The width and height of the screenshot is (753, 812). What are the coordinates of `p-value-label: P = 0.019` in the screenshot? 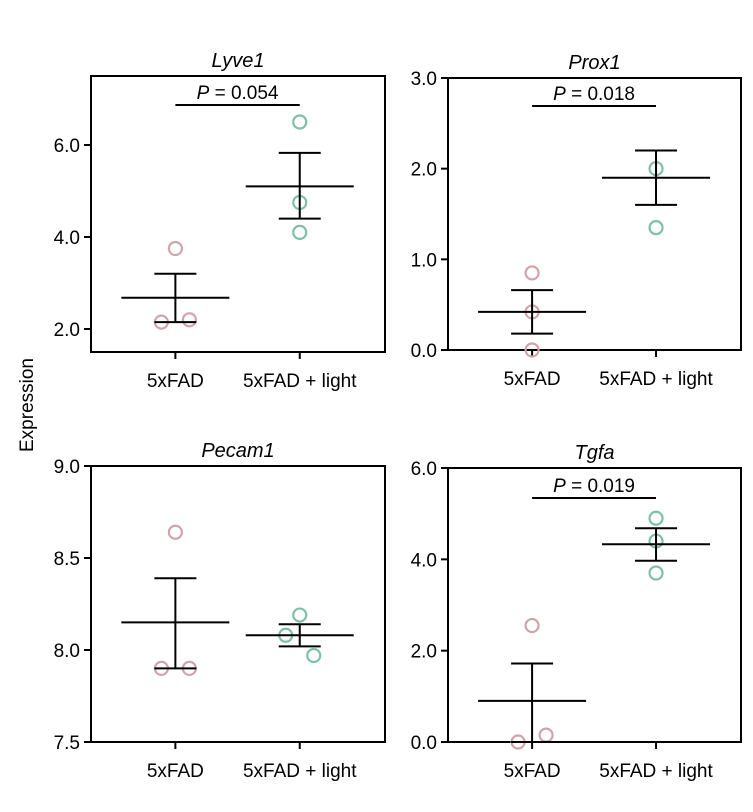 It's located at (594, 486).